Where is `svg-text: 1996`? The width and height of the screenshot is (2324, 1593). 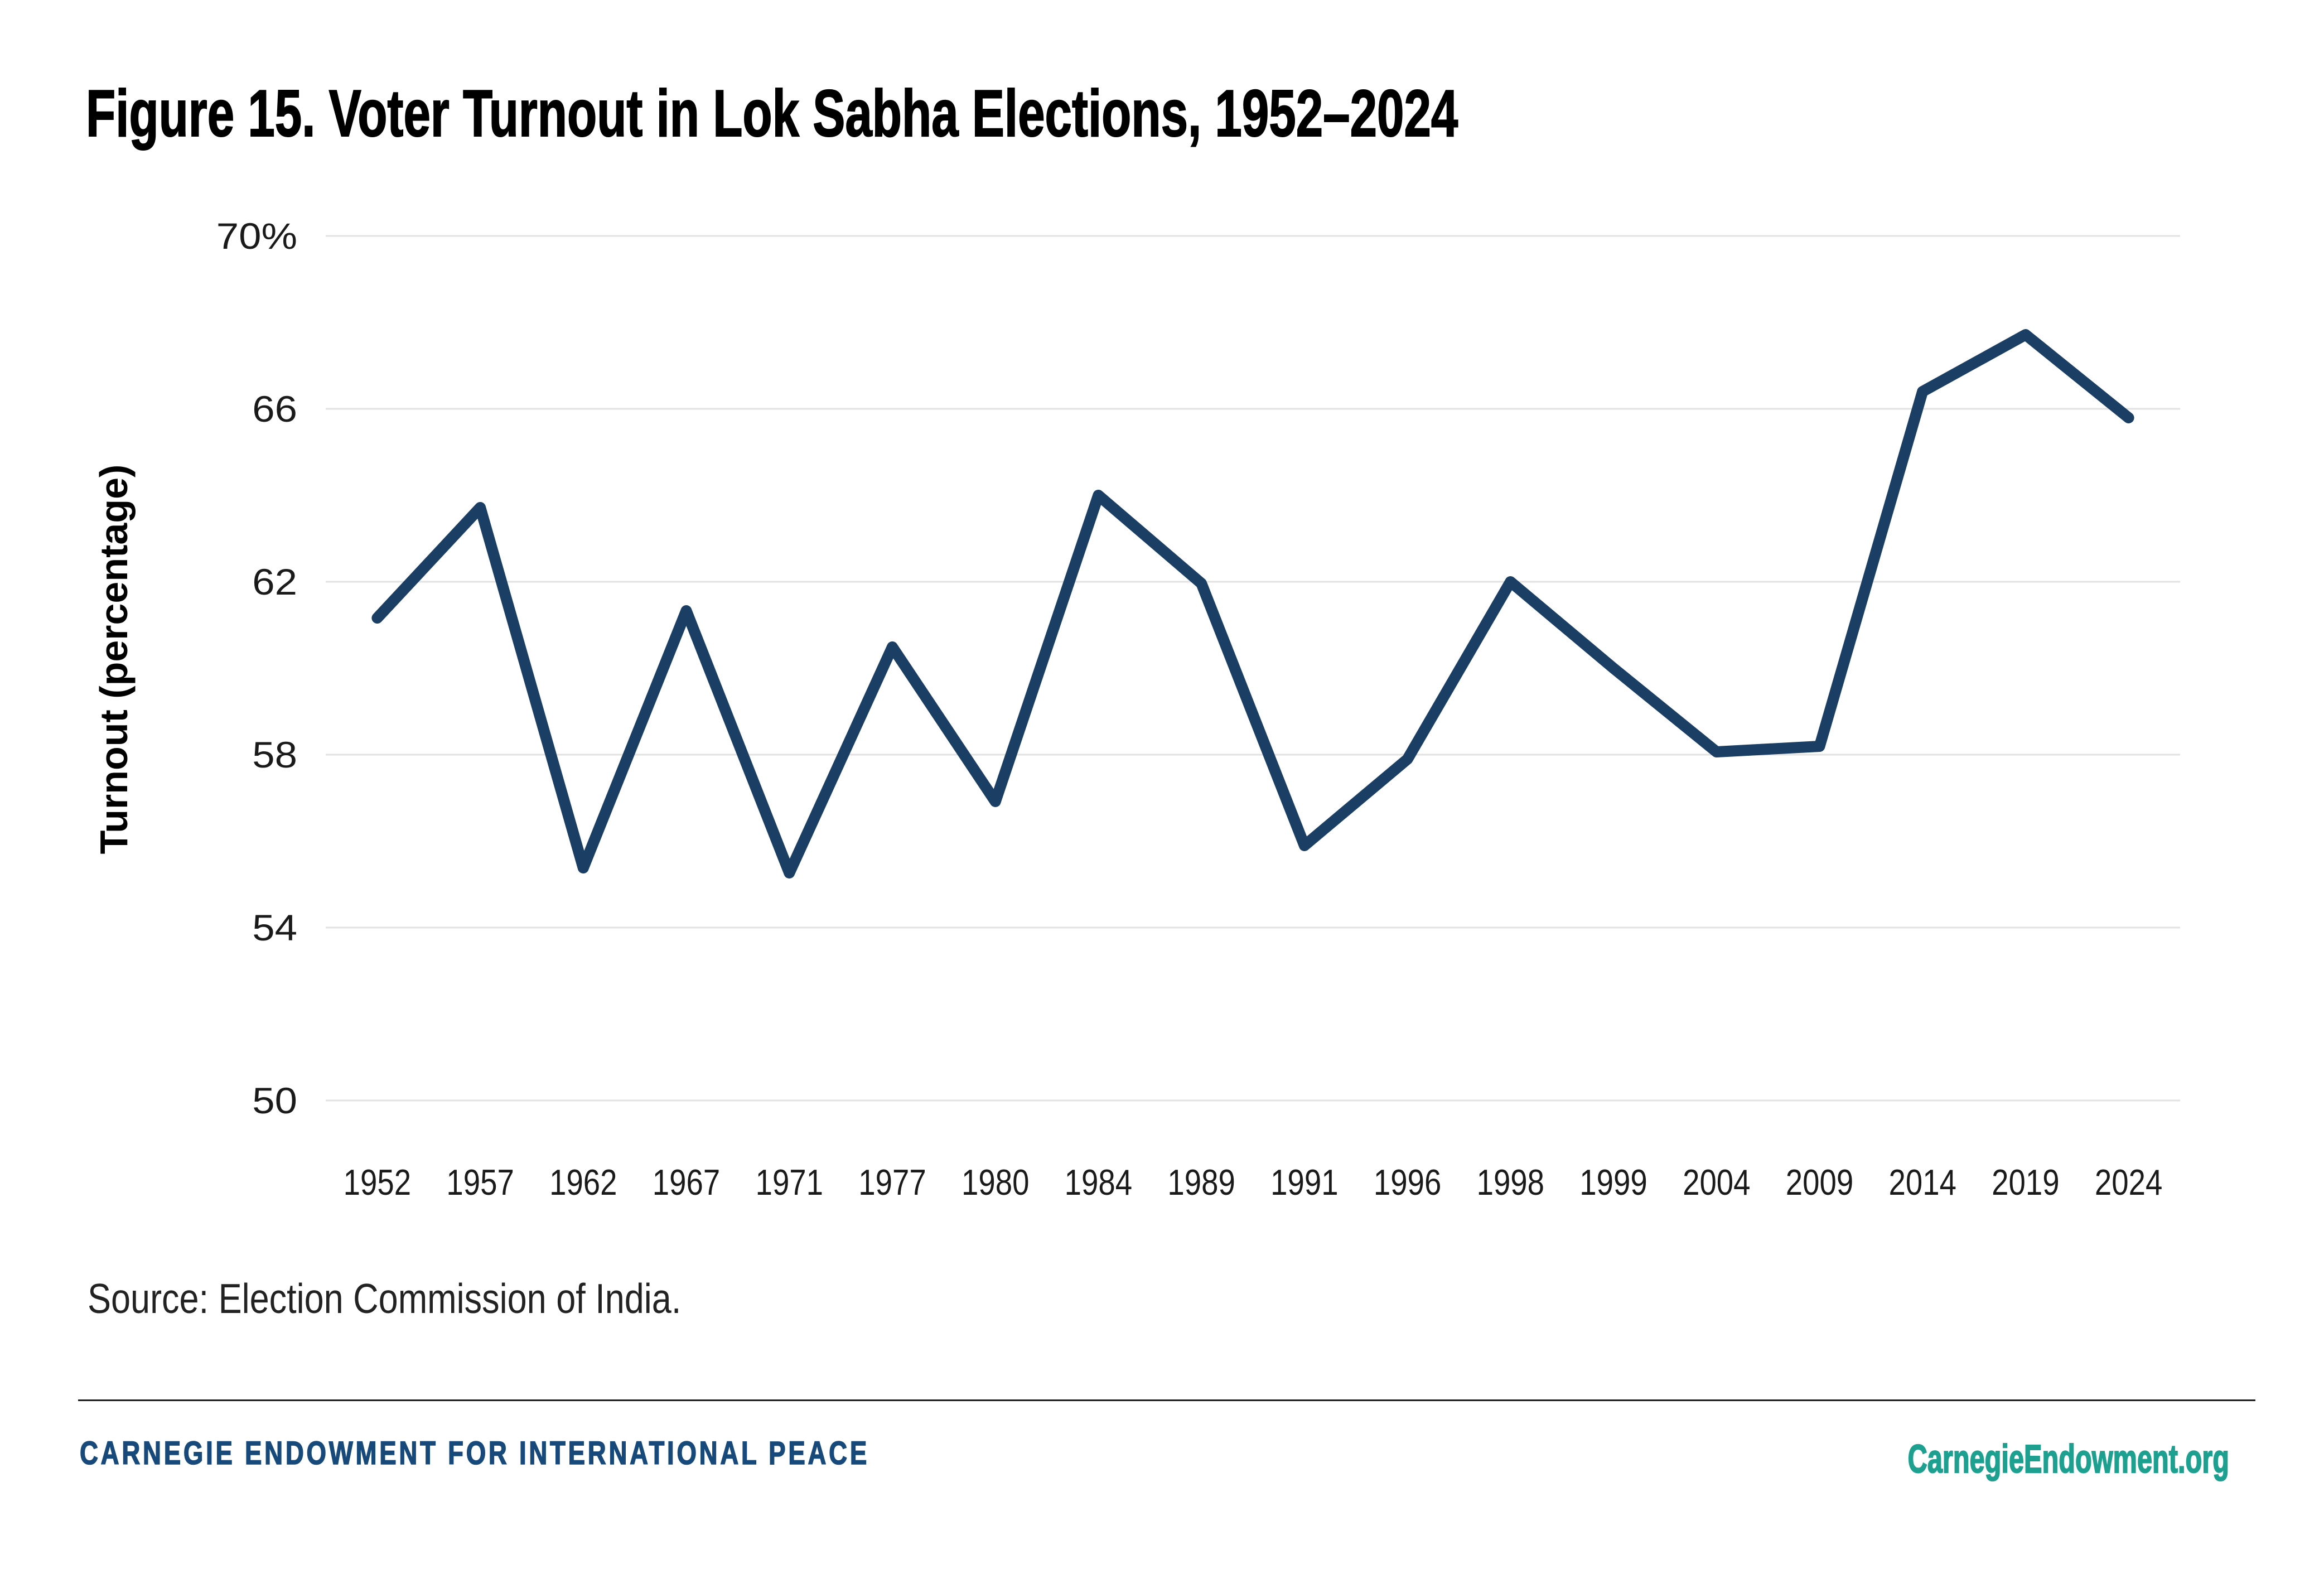
svg-text: 1996 is located at coordinates (1407, 1183).